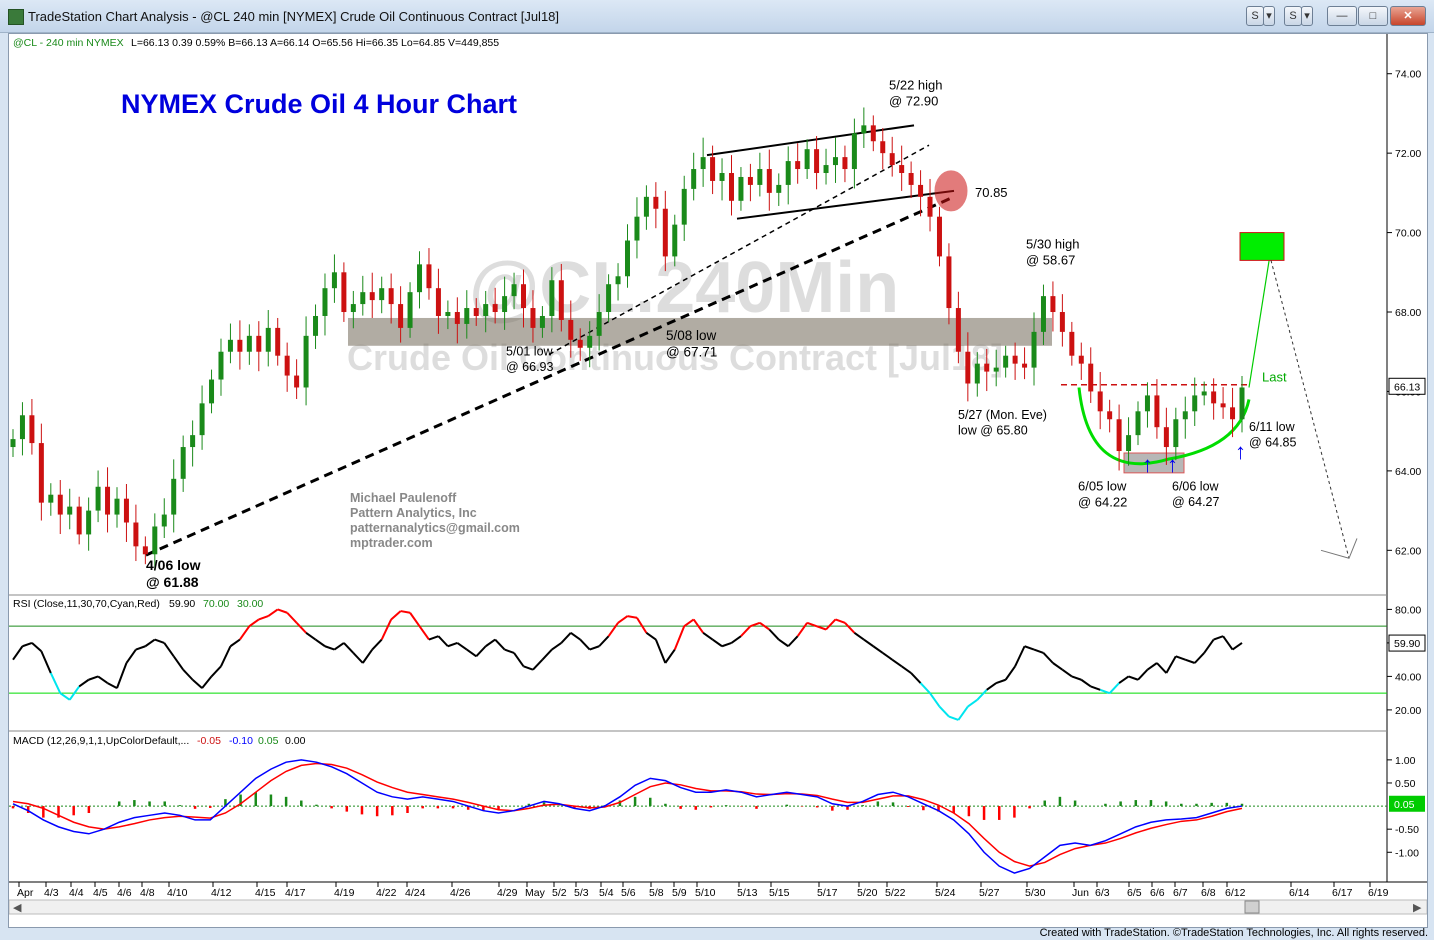 The height and width of the screenshot is (940, 1434). I want to click on close-button: ✕, so click(1408, 16).